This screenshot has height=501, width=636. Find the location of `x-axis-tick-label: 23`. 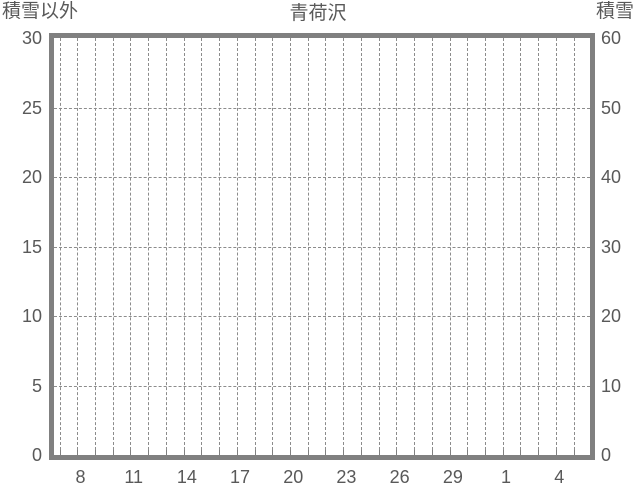

x-axis-tick-label: 23 is located at coordinates (346, 477).